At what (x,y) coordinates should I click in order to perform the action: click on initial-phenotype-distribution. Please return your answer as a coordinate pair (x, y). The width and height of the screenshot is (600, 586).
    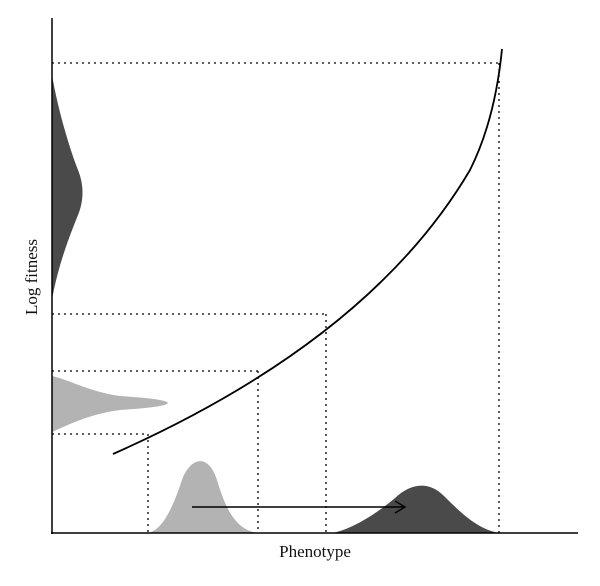
    Looking at the image, I should click on (203, 497).